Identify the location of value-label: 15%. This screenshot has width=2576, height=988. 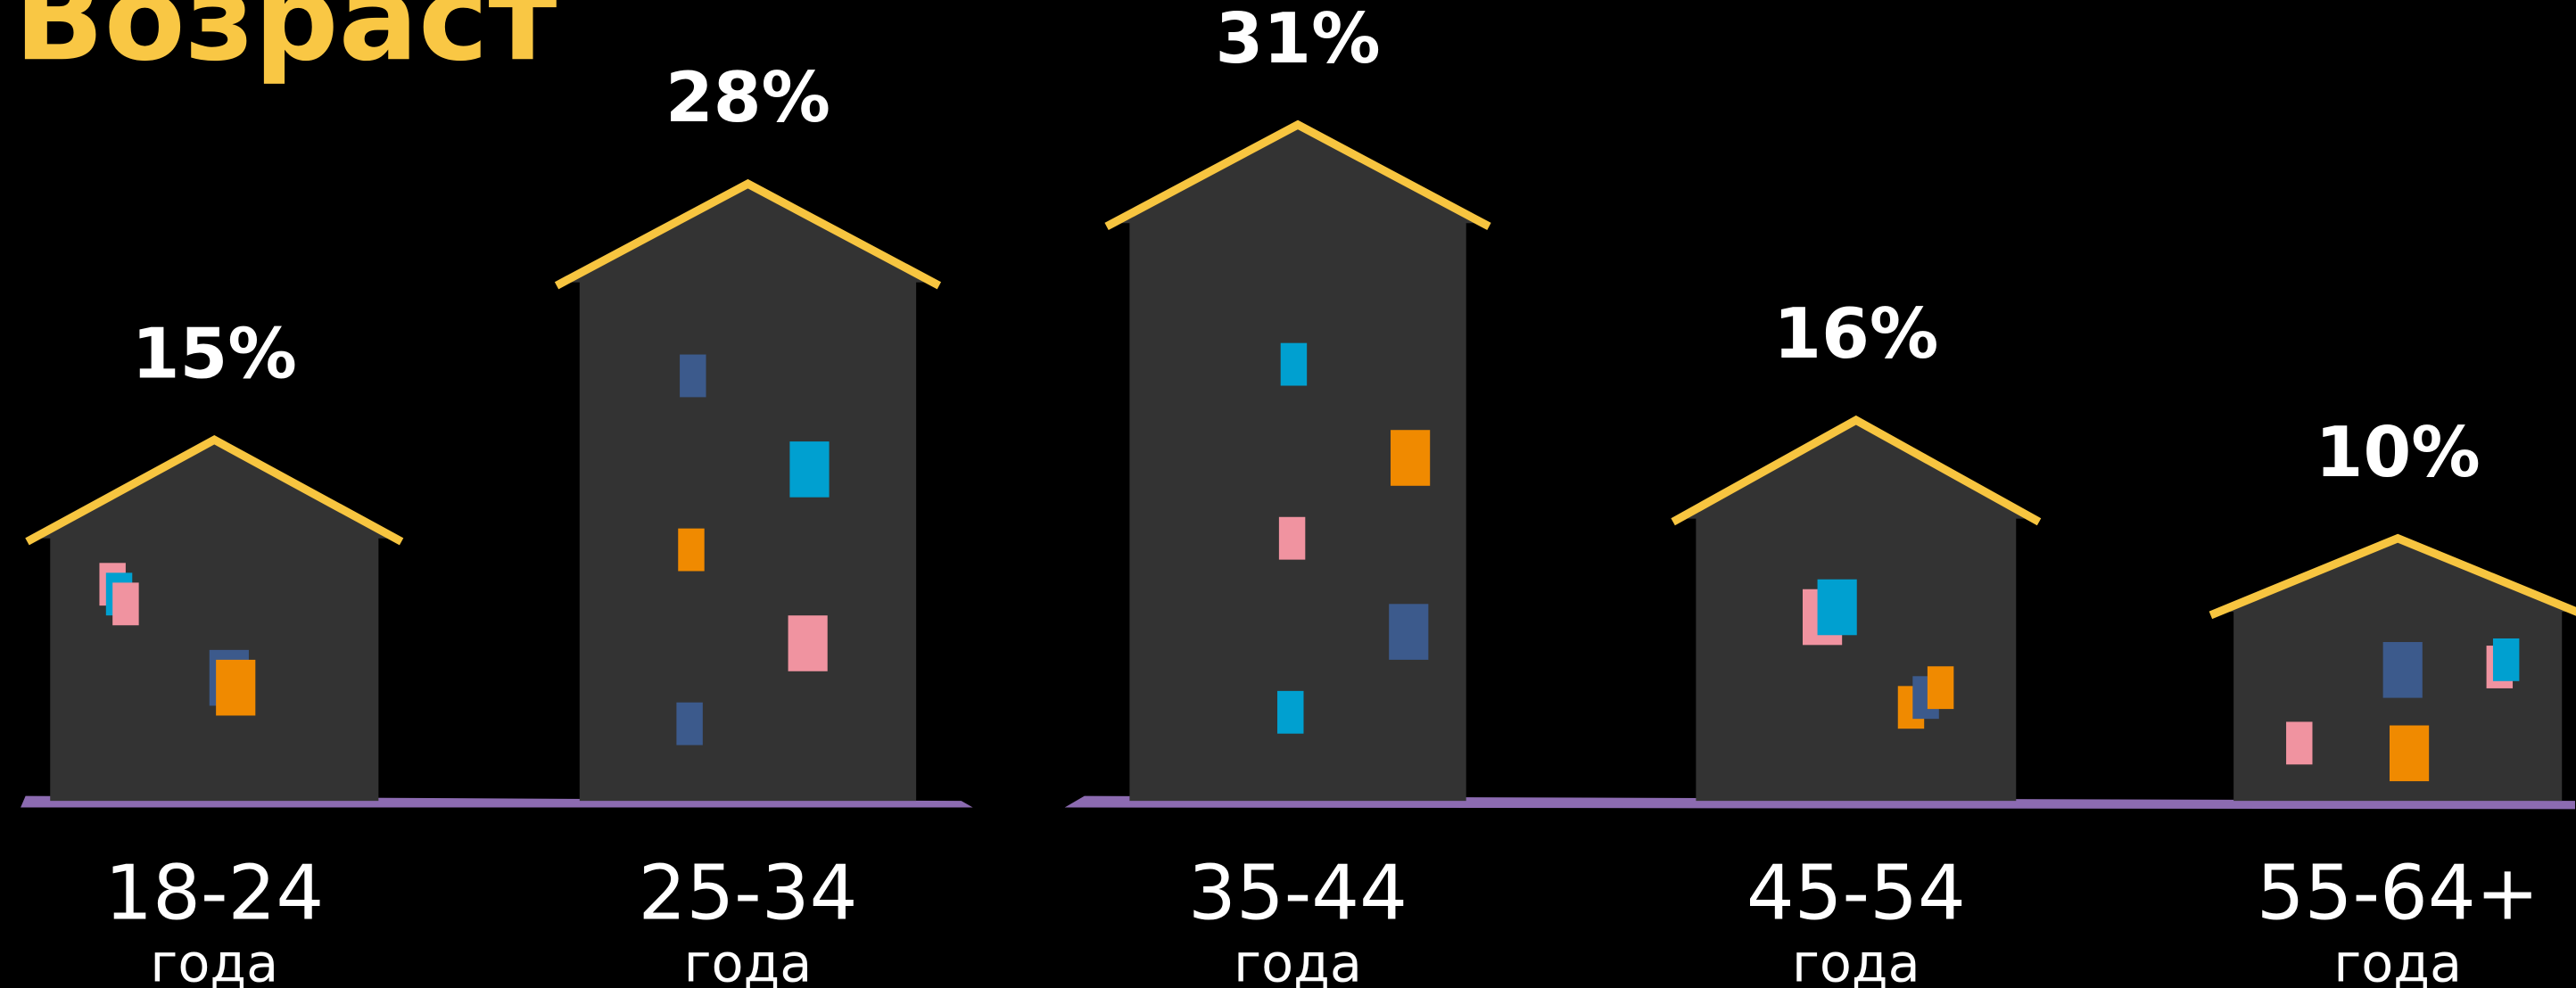
(215, 354).